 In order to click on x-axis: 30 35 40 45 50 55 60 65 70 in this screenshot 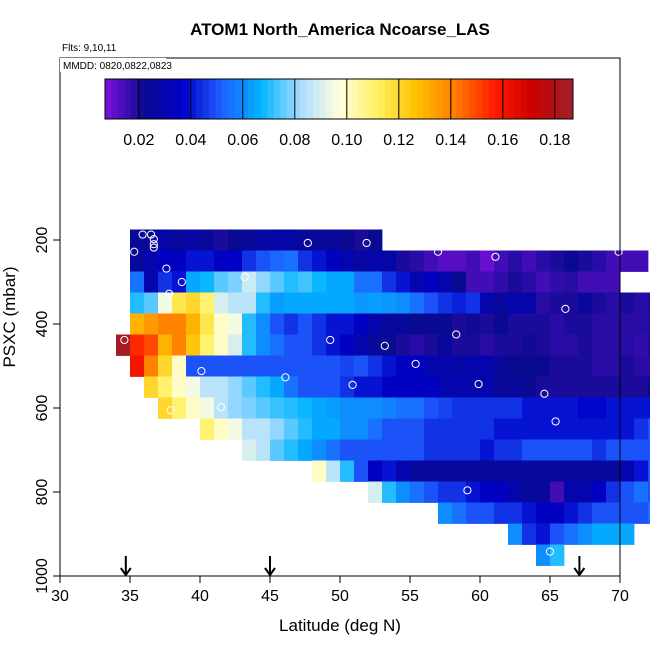, I will do `click(340, 590)`.